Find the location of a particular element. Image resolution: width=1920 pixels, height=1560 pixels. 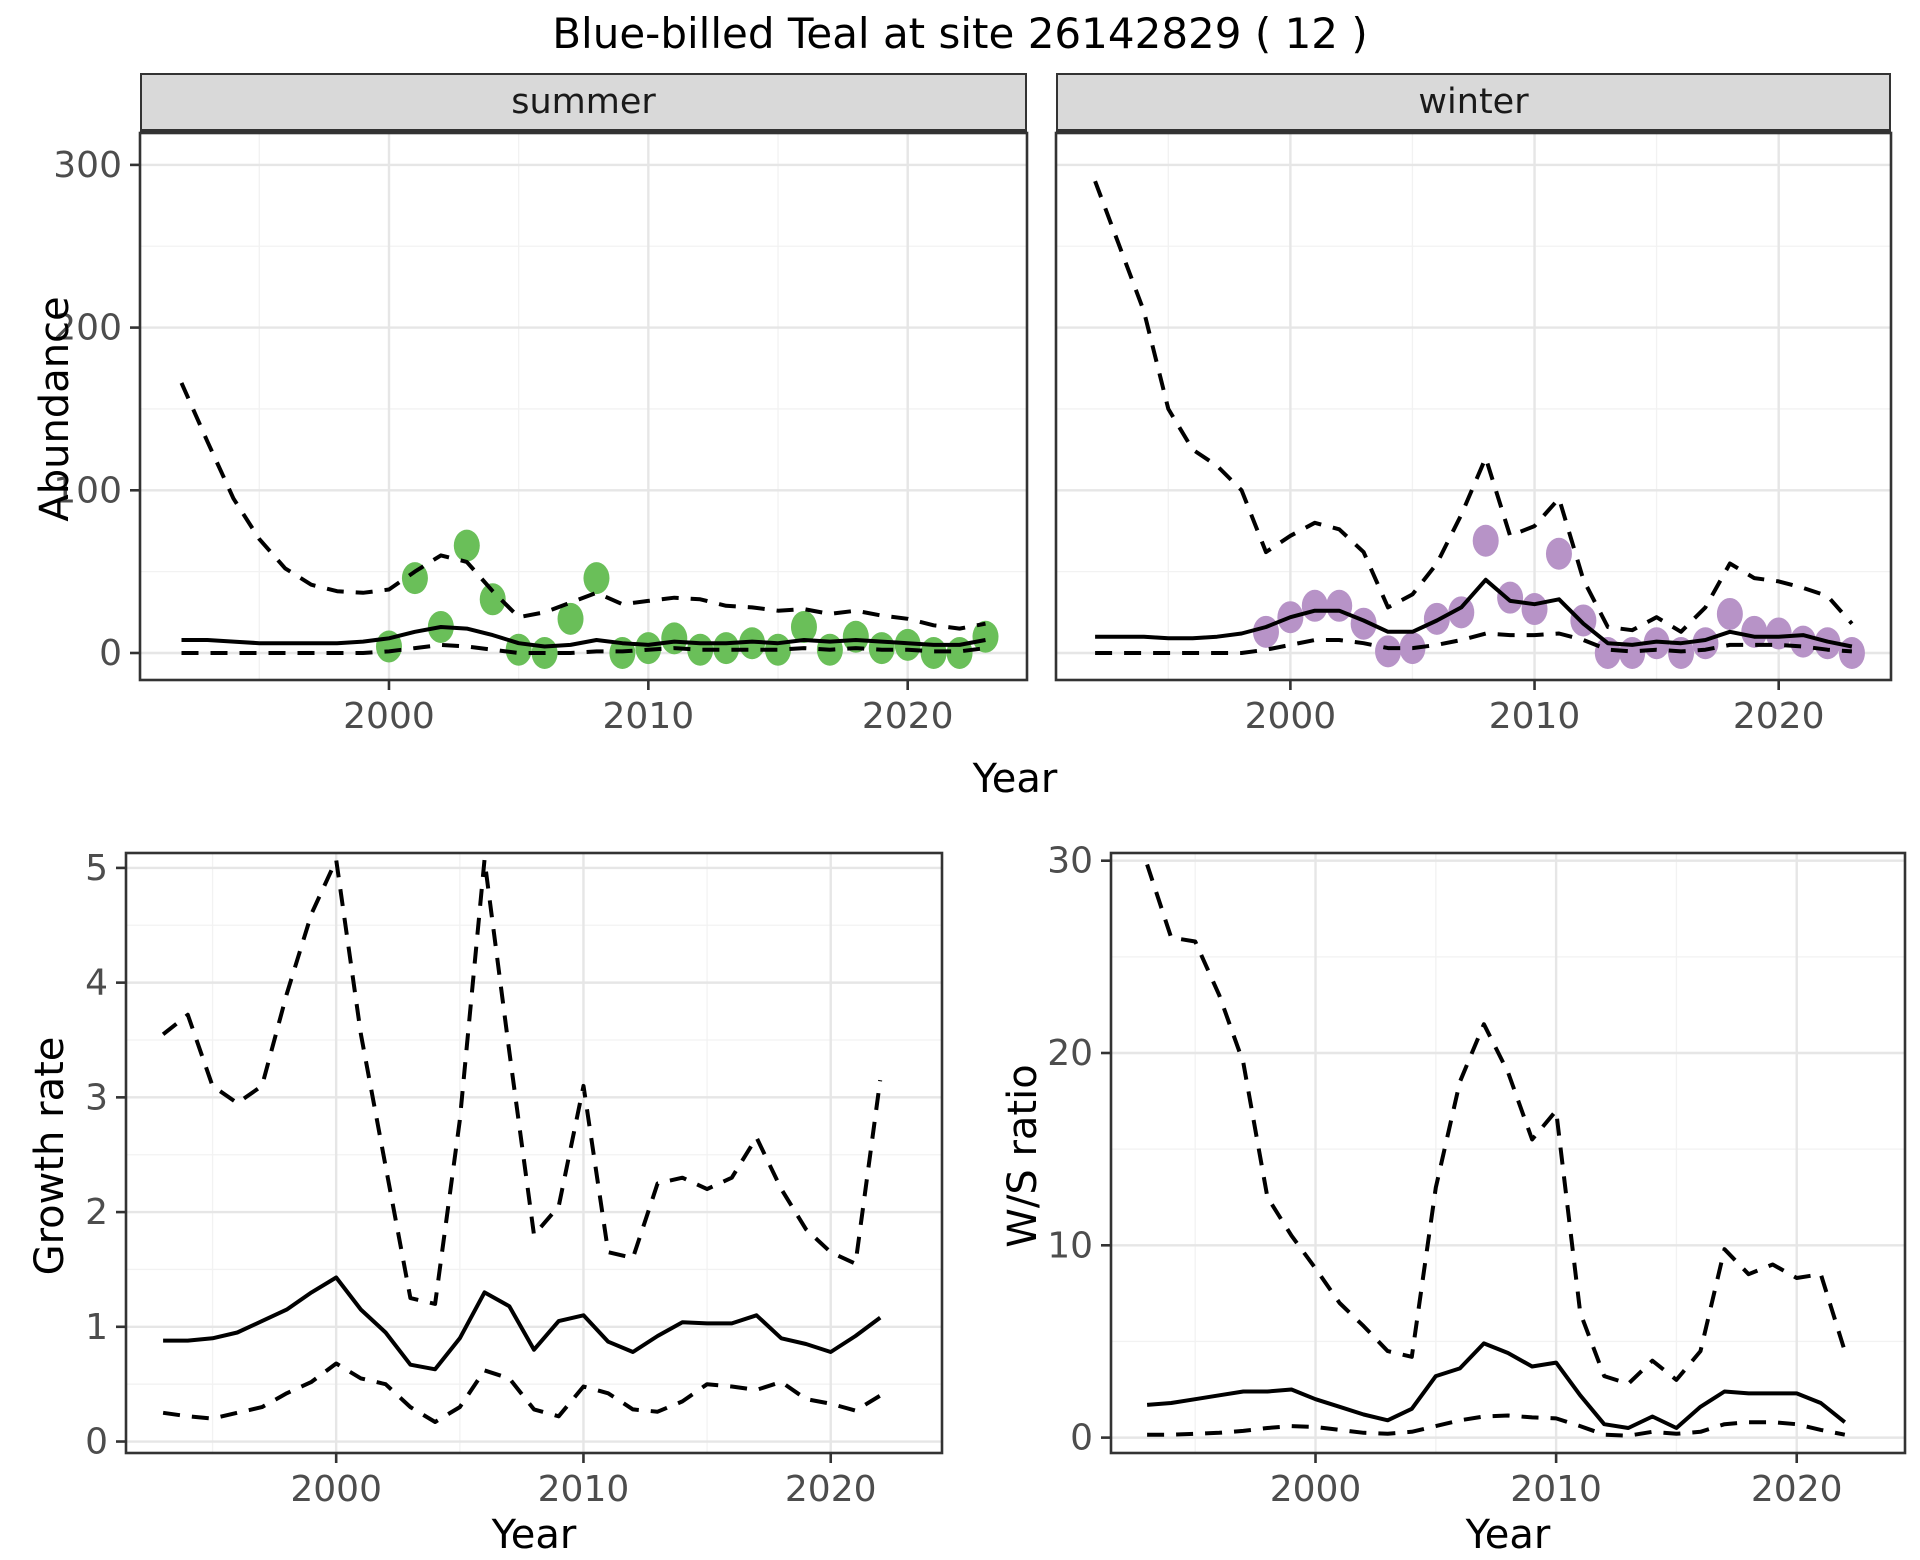

y-tick-label: 30 is located at coordinates (1070, 861).